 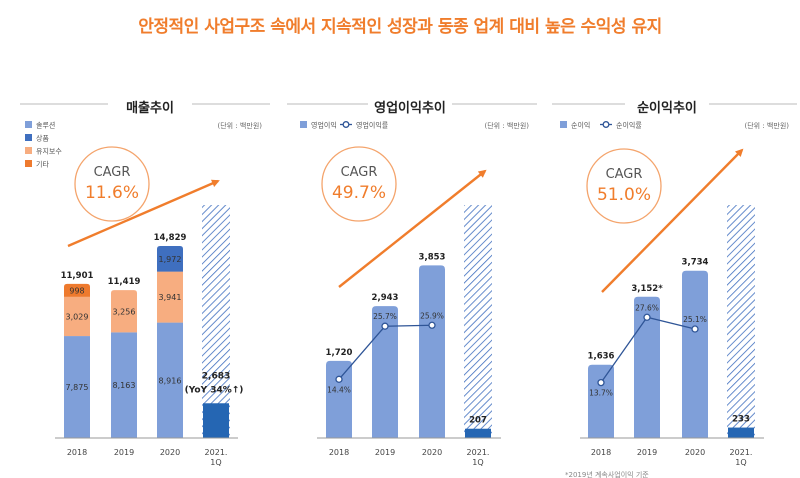 I want to click on bar-value-label: 233, so click(x=741, y=420).